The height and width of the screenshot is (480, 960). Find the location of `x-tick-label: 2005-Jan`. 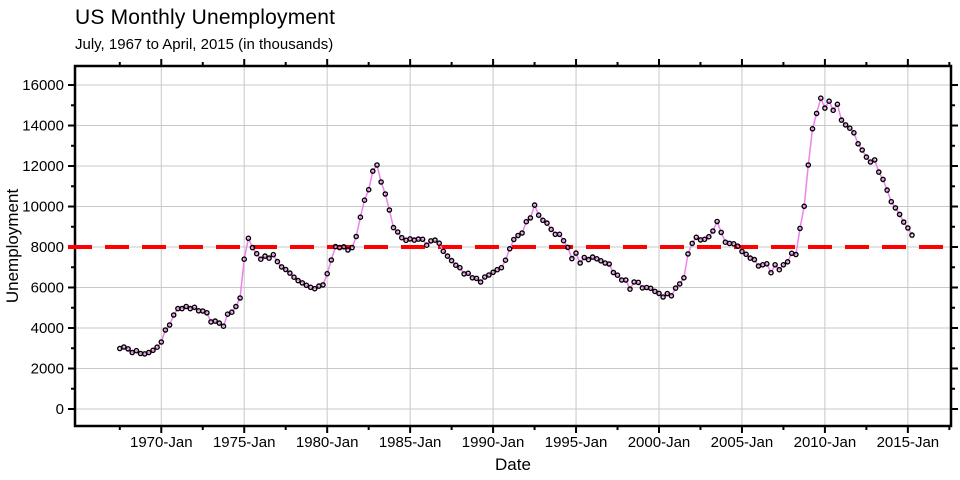

x-tick-label: 2005-Jan is located at coordinates (742, 442).